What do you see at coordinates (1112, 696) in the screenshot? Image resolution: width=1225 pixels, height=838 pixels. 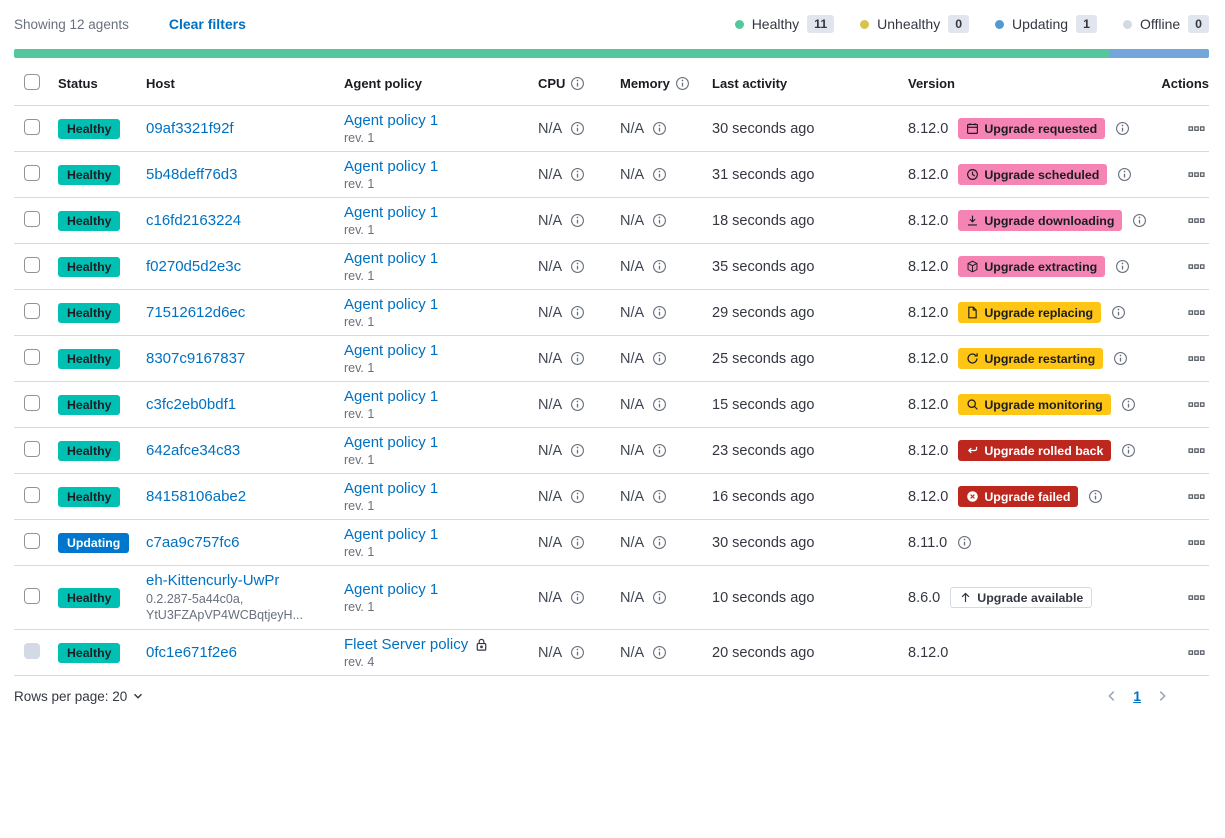 I see `previous-page-button` at bounding box center [1112, 696].